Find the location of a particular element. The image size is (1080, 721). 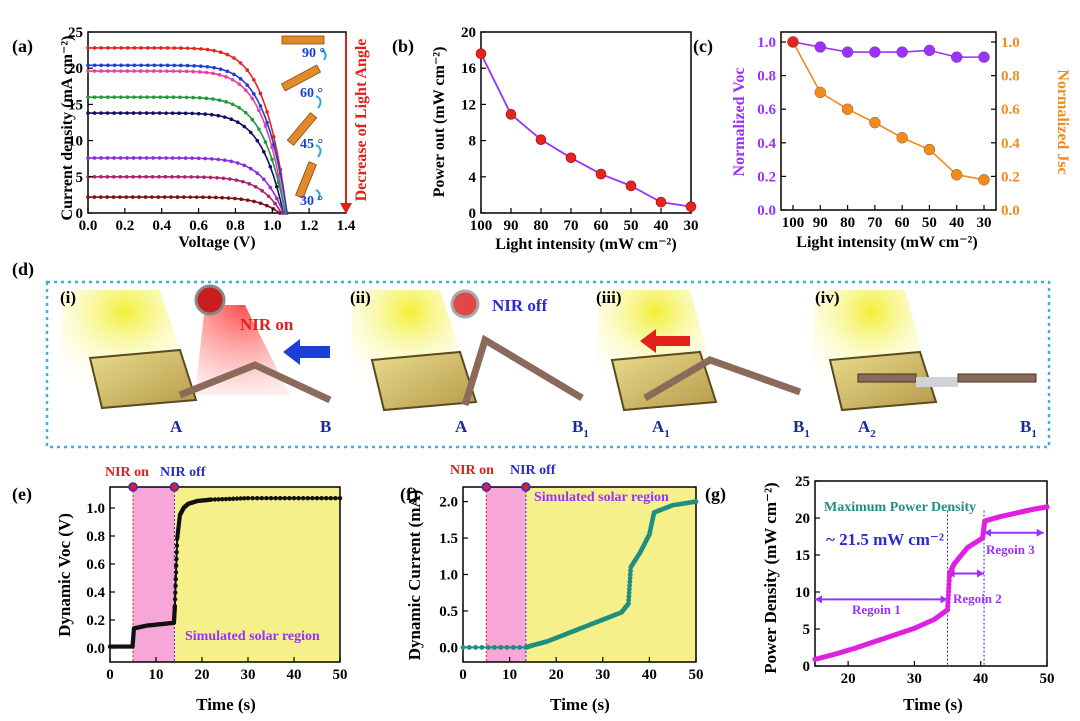

y-tick-label: 0.8 is located at coordinates (95, 537).